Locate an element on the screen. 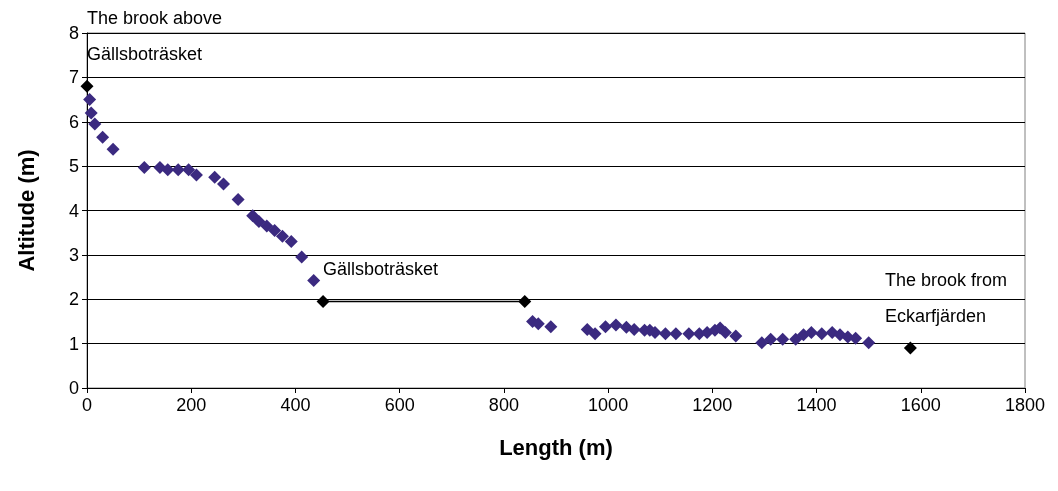 Image resolution: width=1058 pixels, height=491 pixels. x-tick-label: 0 is located at coordinates (87, 405).